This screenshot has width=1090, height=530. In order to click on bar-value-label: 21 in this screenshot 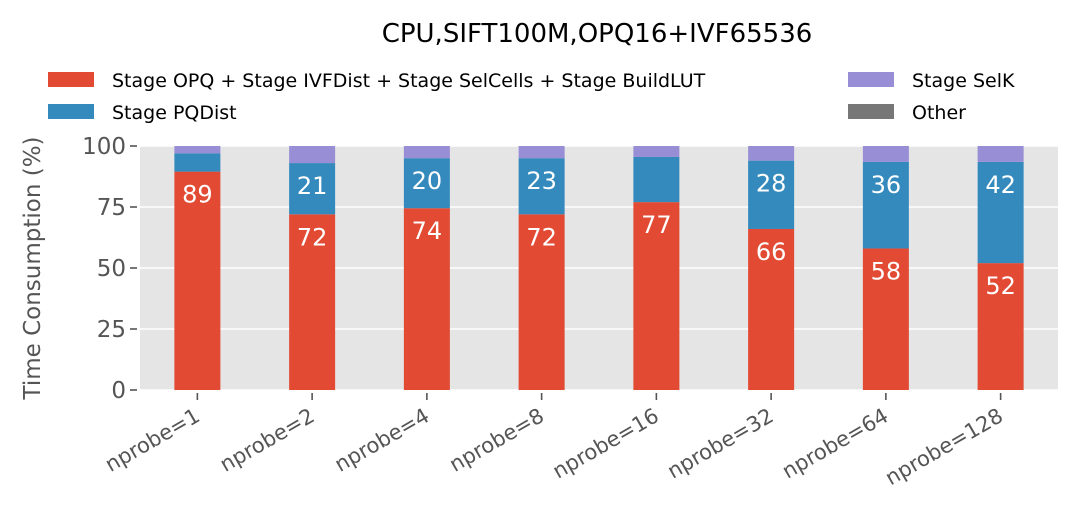, I will do `click(312, 186)`.